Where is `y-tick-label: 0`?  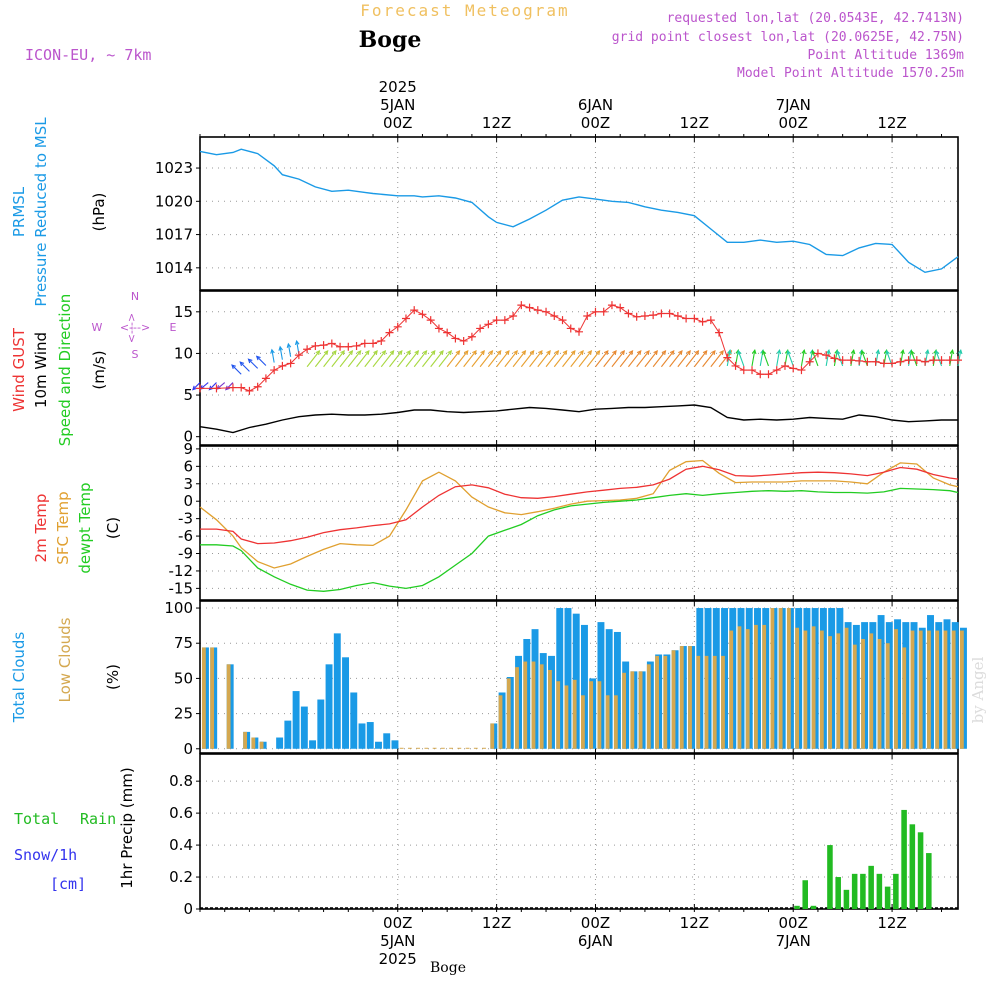 y-tick-label: 0 is located at coordinates (188, 749).